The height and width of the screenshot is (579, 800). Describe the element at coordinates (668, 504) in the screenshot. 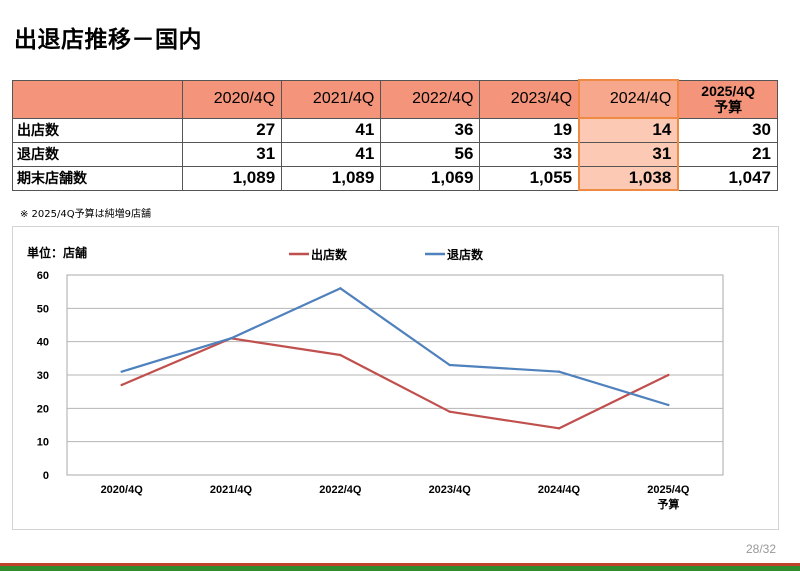

I see `x-tick-label: 予算` at that location.